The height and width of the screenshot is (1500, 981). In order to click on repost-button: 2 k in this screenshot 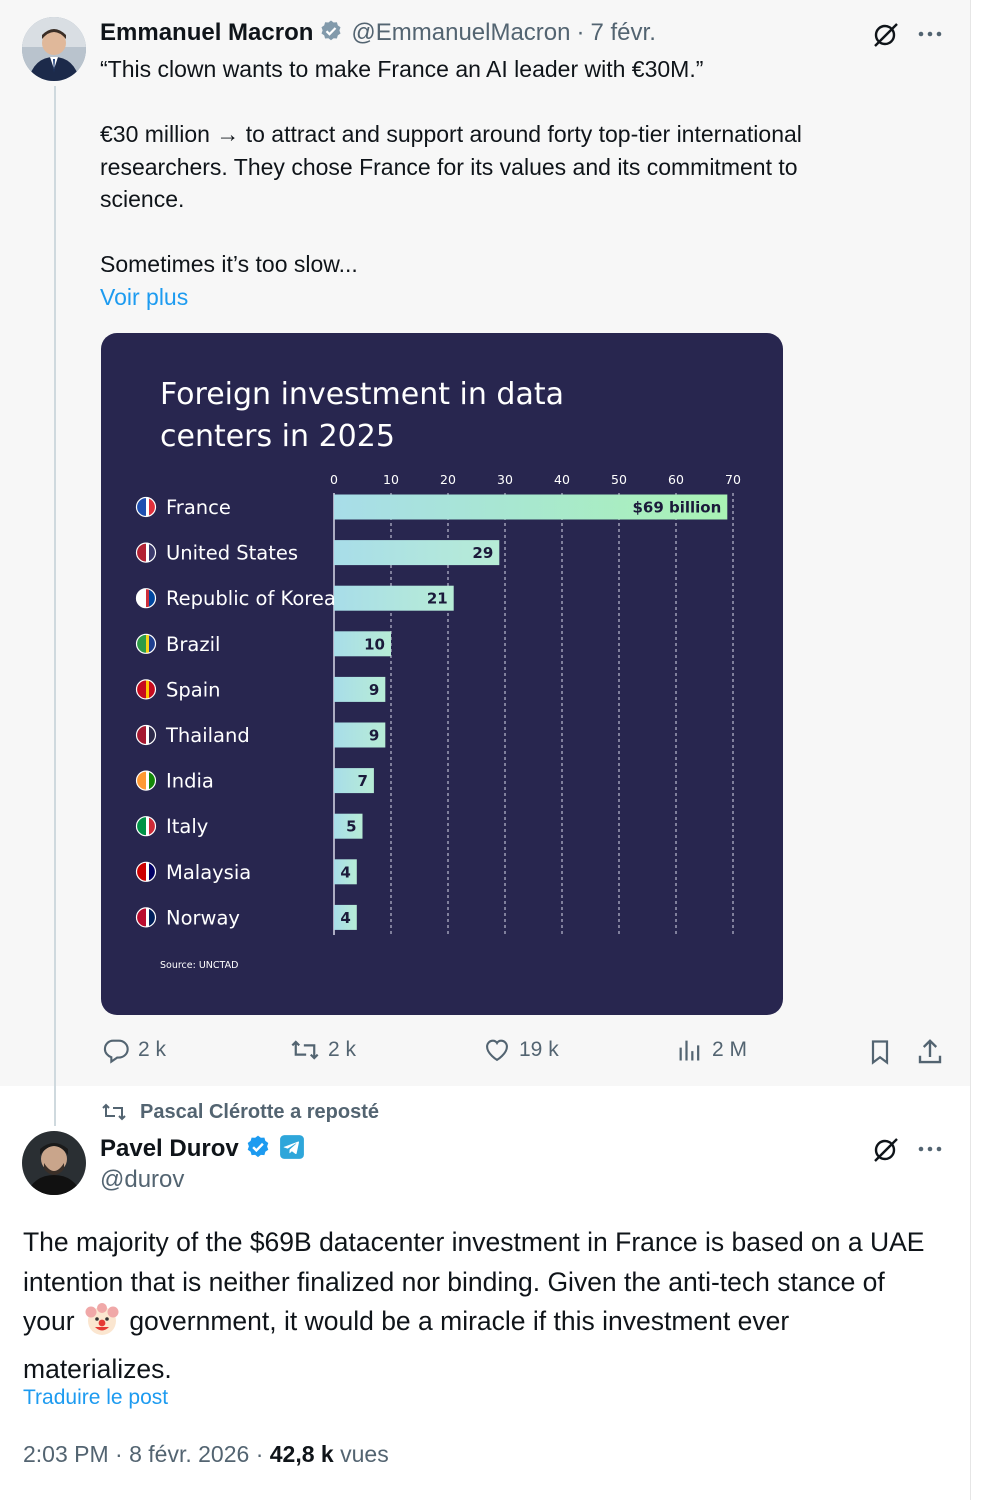, I will do `click(323, 1050)`.